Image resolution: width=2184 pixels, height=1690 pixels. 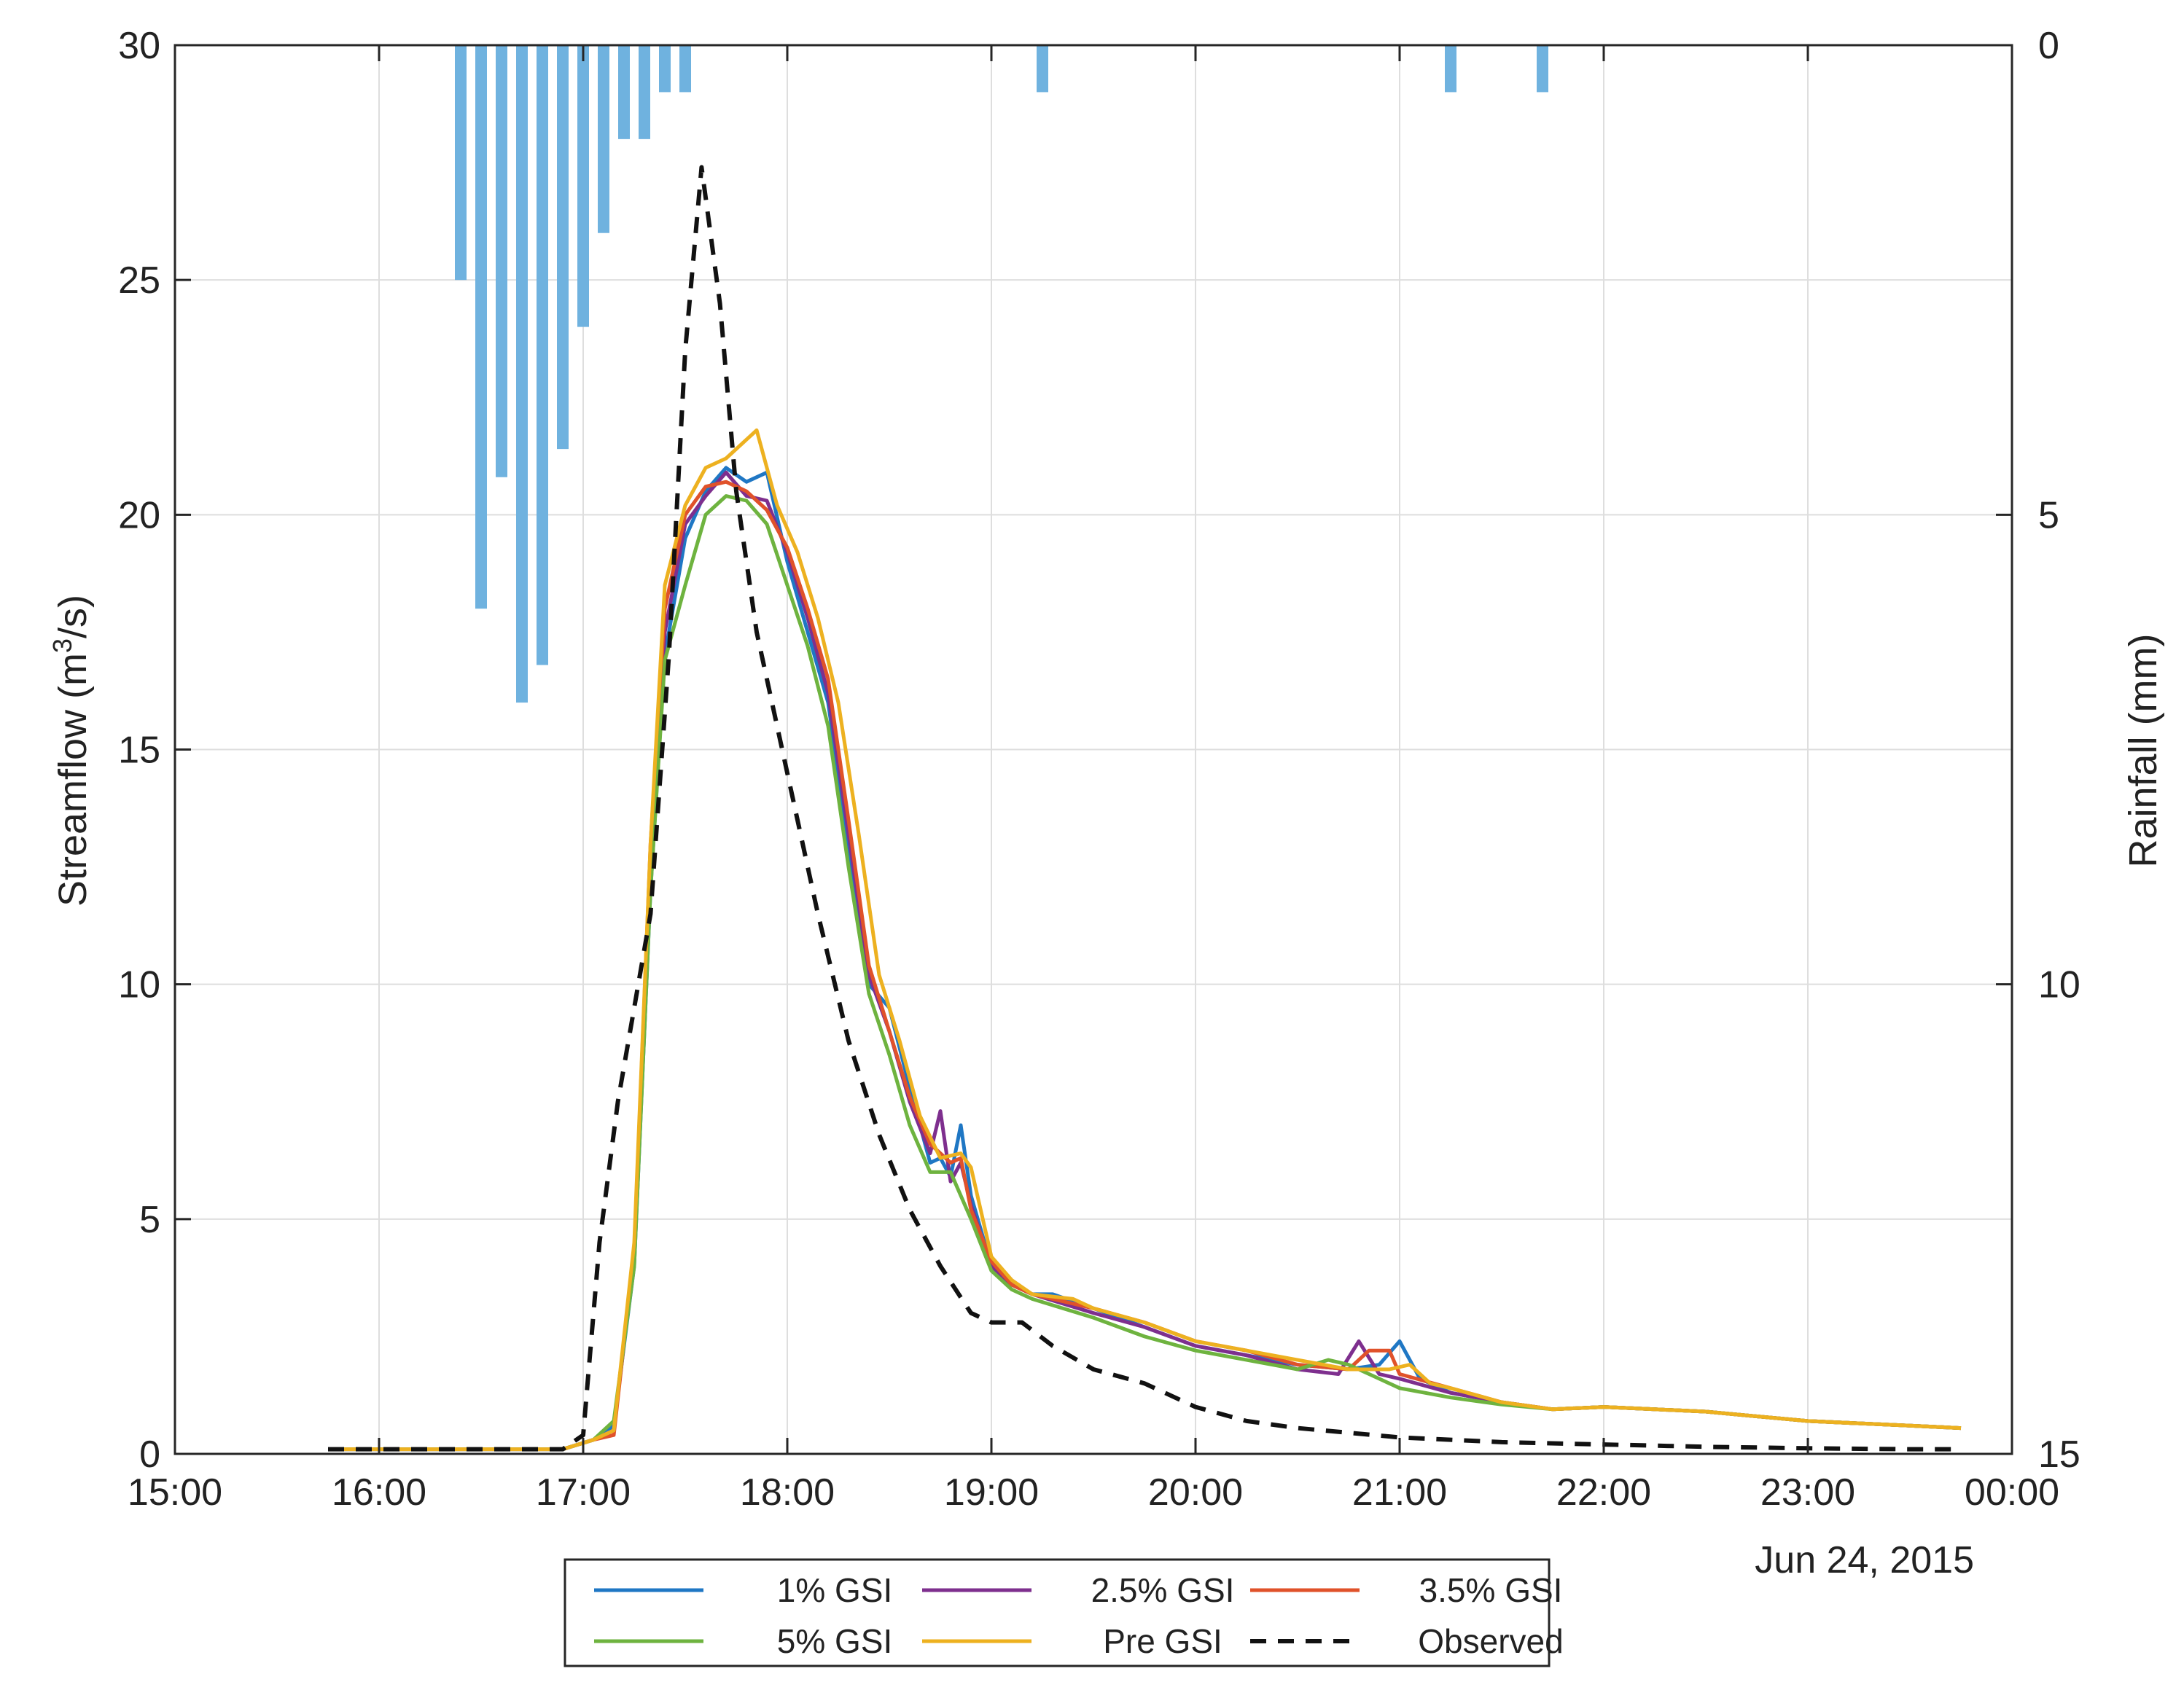 I want to click on x-tick-label: 18:00, so click(x=787, y=1492).